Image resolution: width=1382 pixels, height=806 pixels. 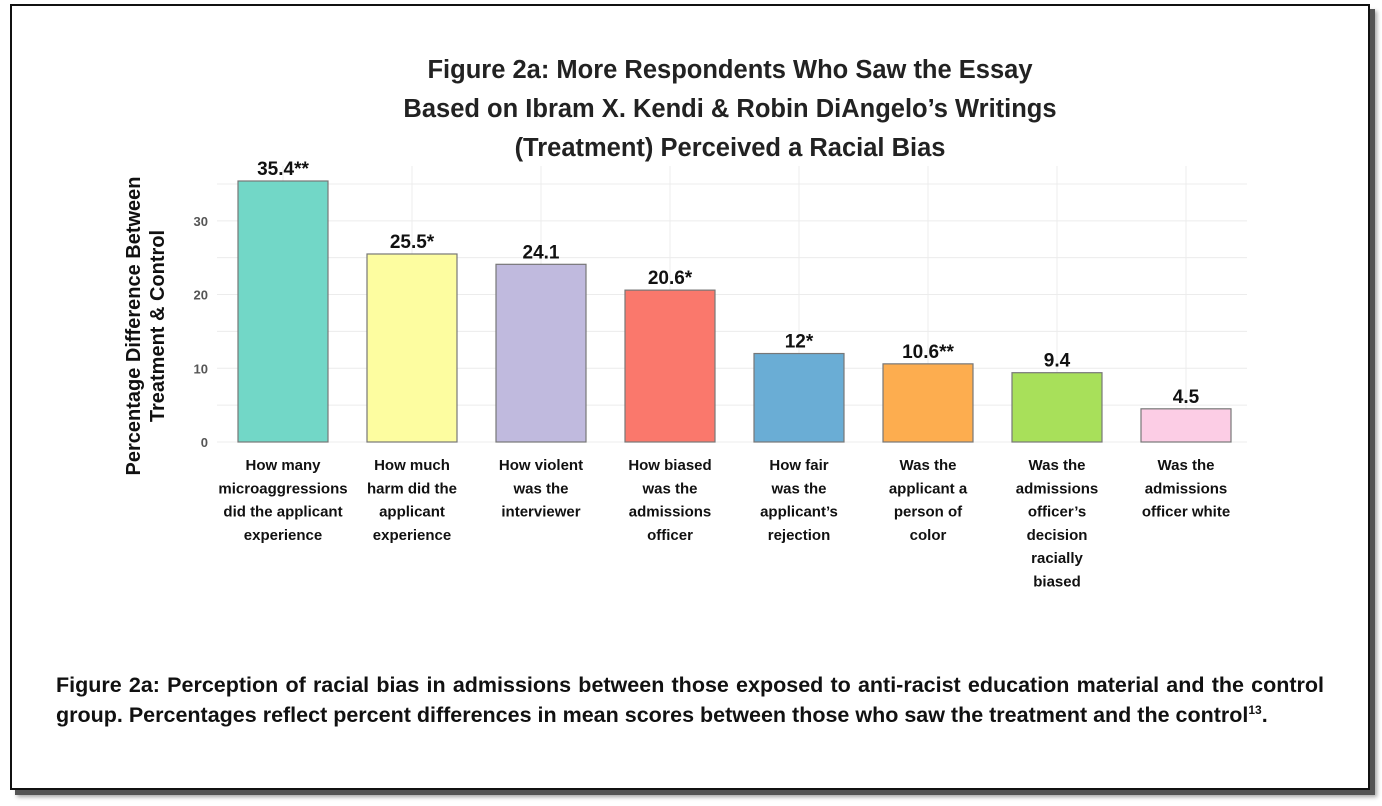 What do you see at coordinates (799, 512) in the screenshot?
I see `category-label-line: applicant’s` at bounding box center [799, 512].